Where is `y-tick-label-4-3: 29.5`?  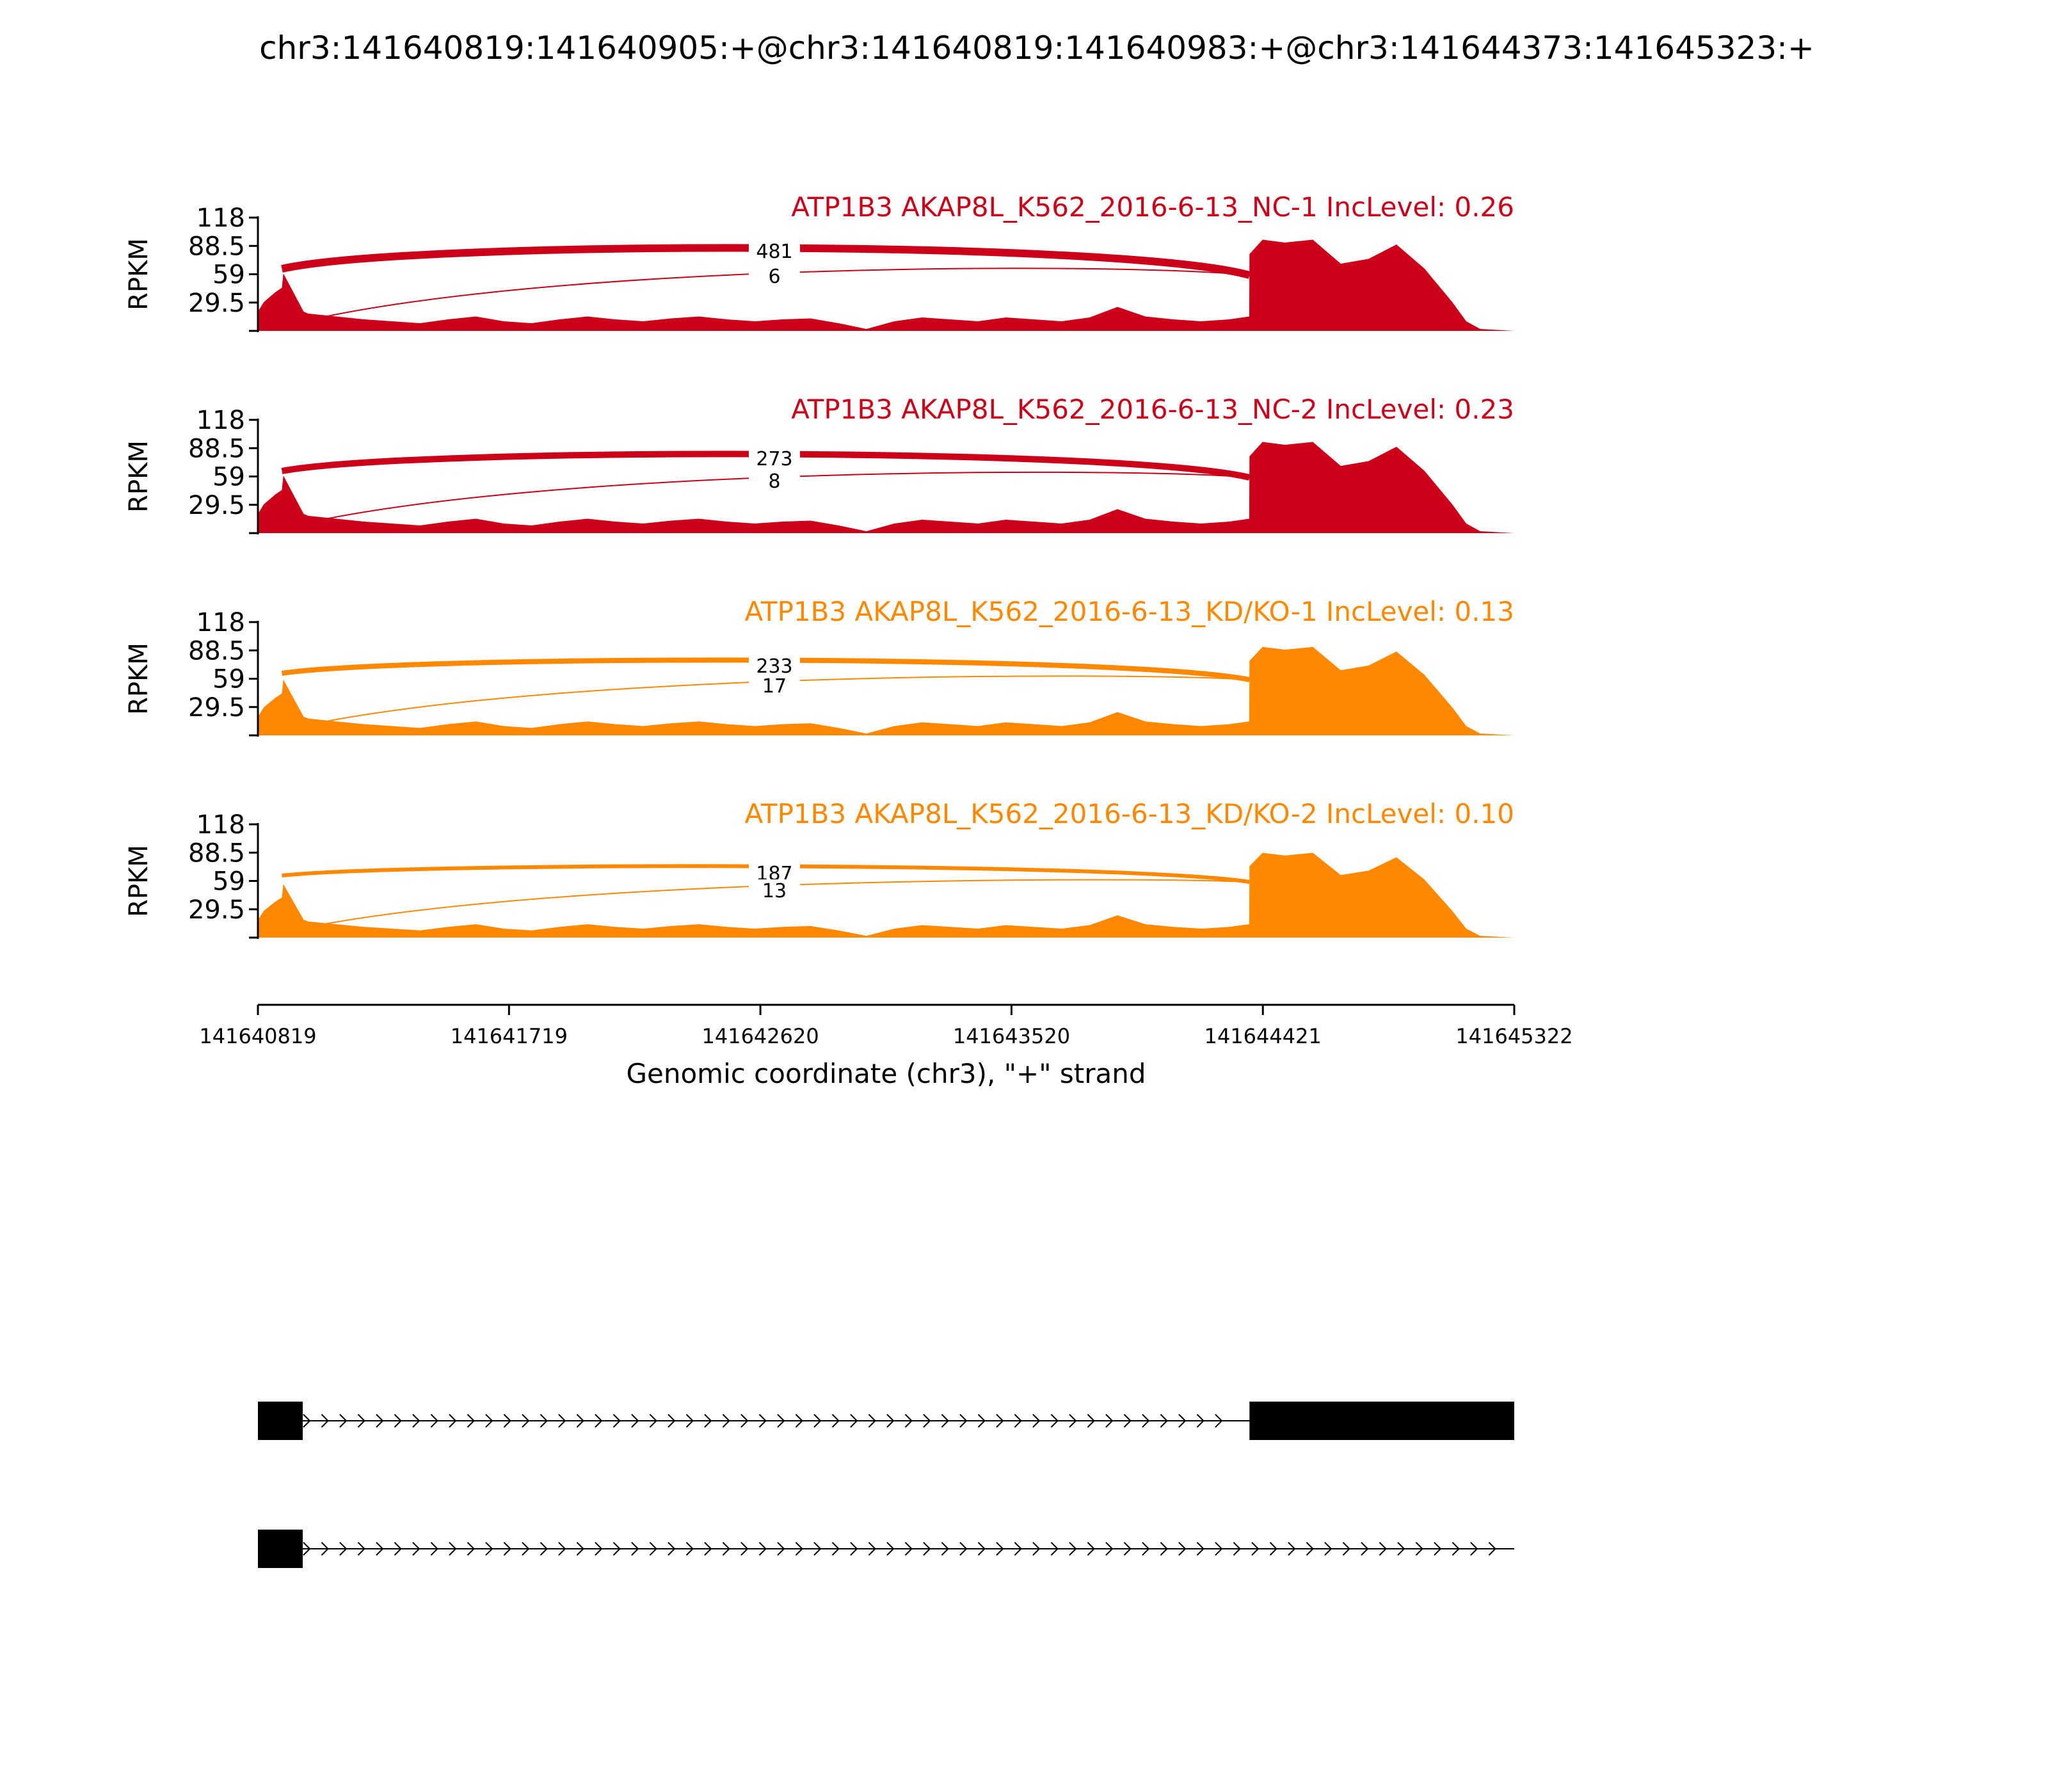 y-tick-label-4-3: 29.5 is located at coordinates (216, 910).